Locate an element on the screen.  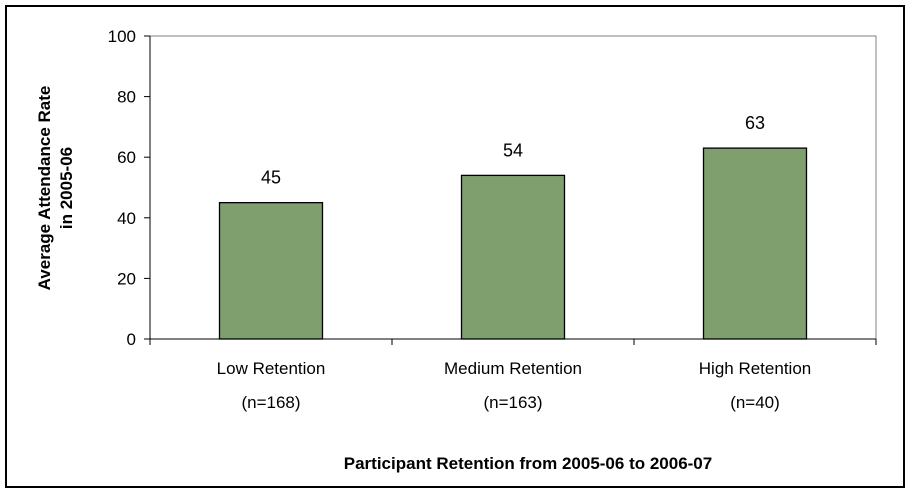
x-tick-label-n: (n=163) is located at coordinates (512, 402).